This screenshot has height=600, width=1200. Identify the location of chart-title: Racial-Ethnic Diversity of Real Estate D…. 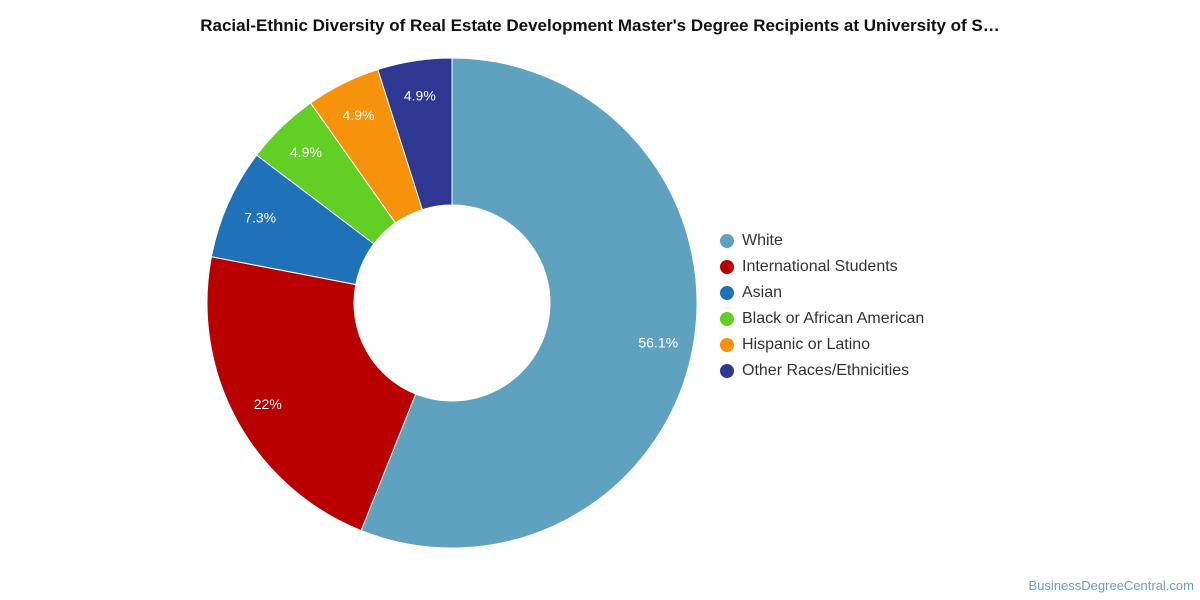
(600, 25).